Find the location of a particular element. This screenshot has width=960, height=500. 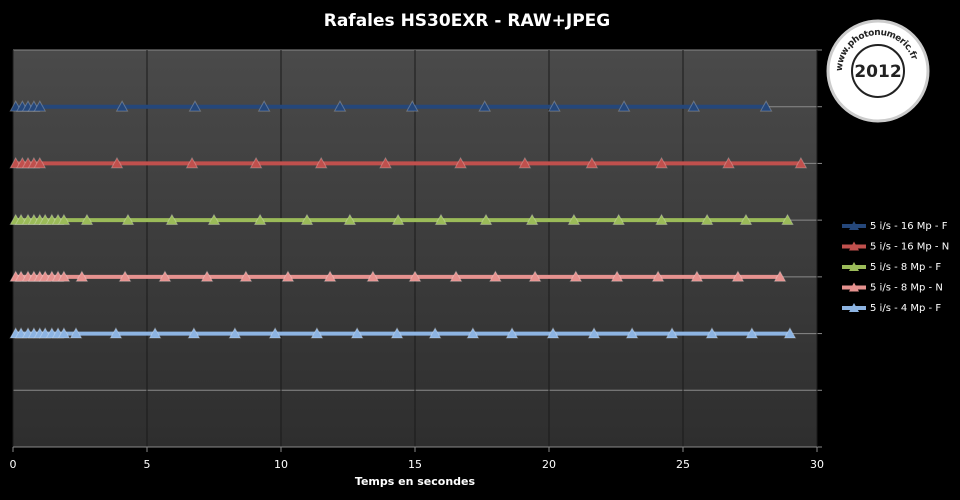

x-tick-label: 5 is located at coordinates (147, 464).